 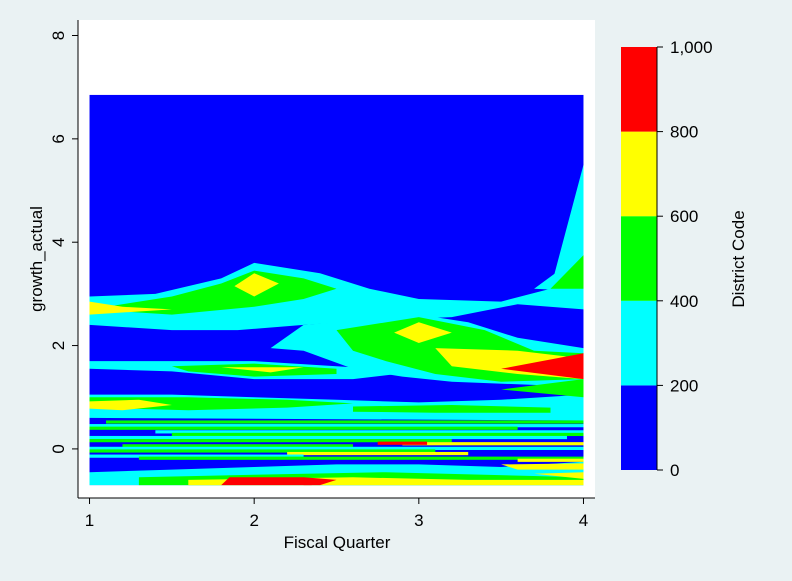 What do you see at coordinates (58, 448) in the screenshot?
I see `y-tick-label-0: 0` at bounding box center [58, 448].